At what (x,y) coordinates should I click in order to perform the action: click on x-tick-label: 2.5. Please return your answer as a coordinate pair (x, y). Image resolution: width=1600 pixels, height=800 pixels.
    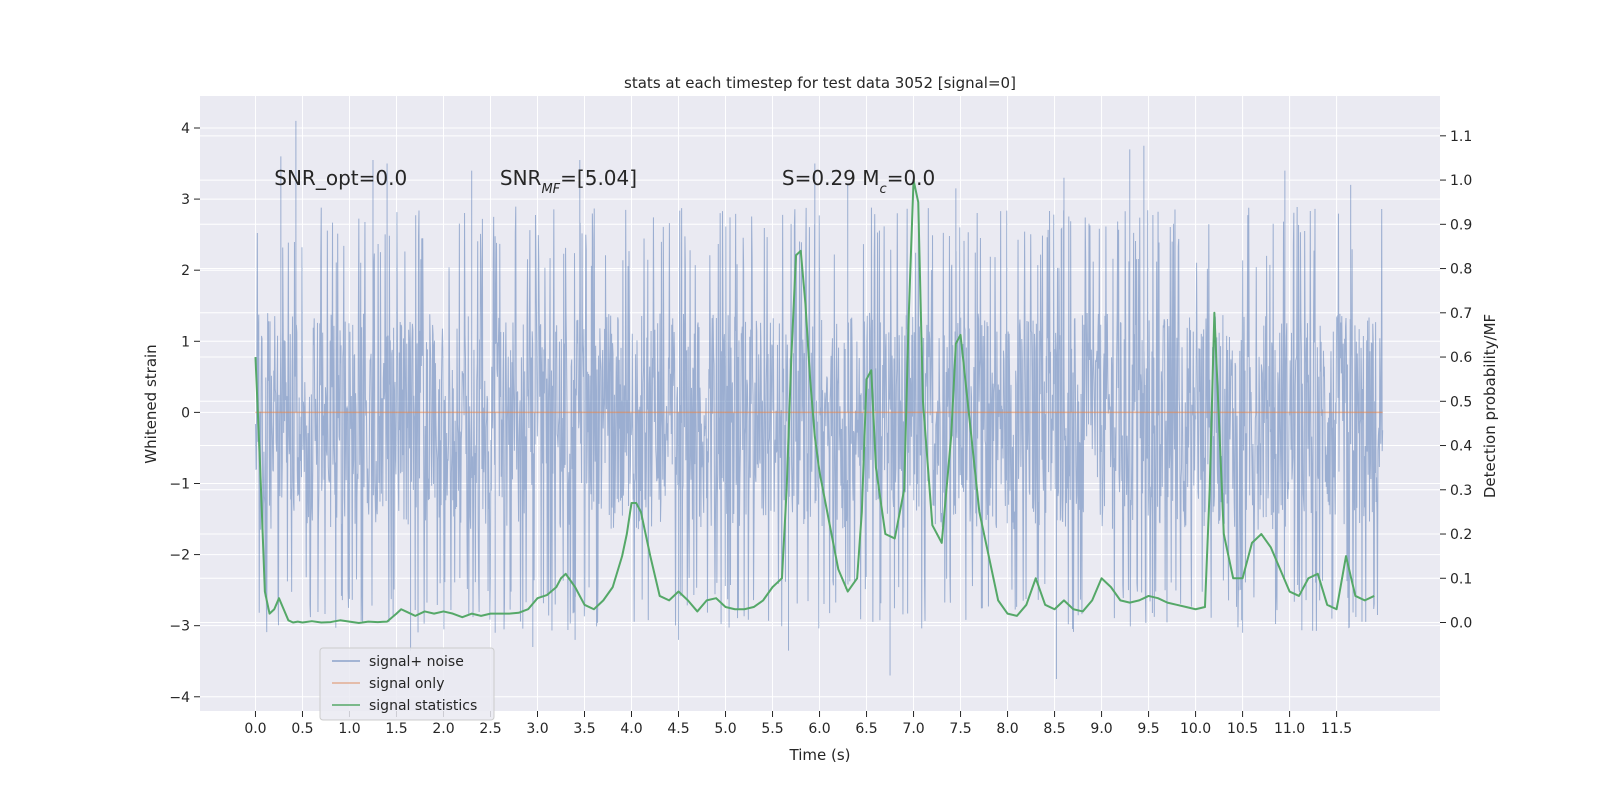
    Looking at the image, I should click on (490, 729).